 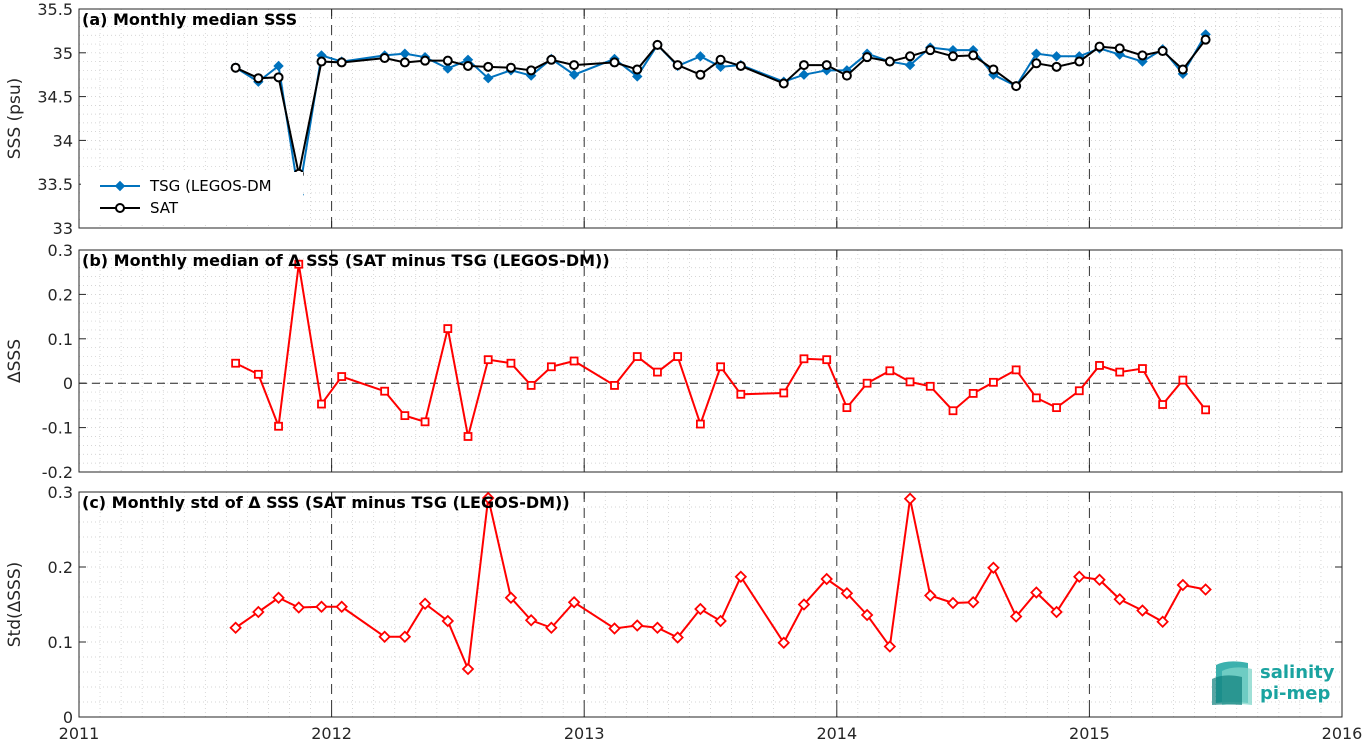 What do you see at coordinates (584, 733) in the screenshot?
I see `x-tick-label: 2013` at bounding box center [584, 733].